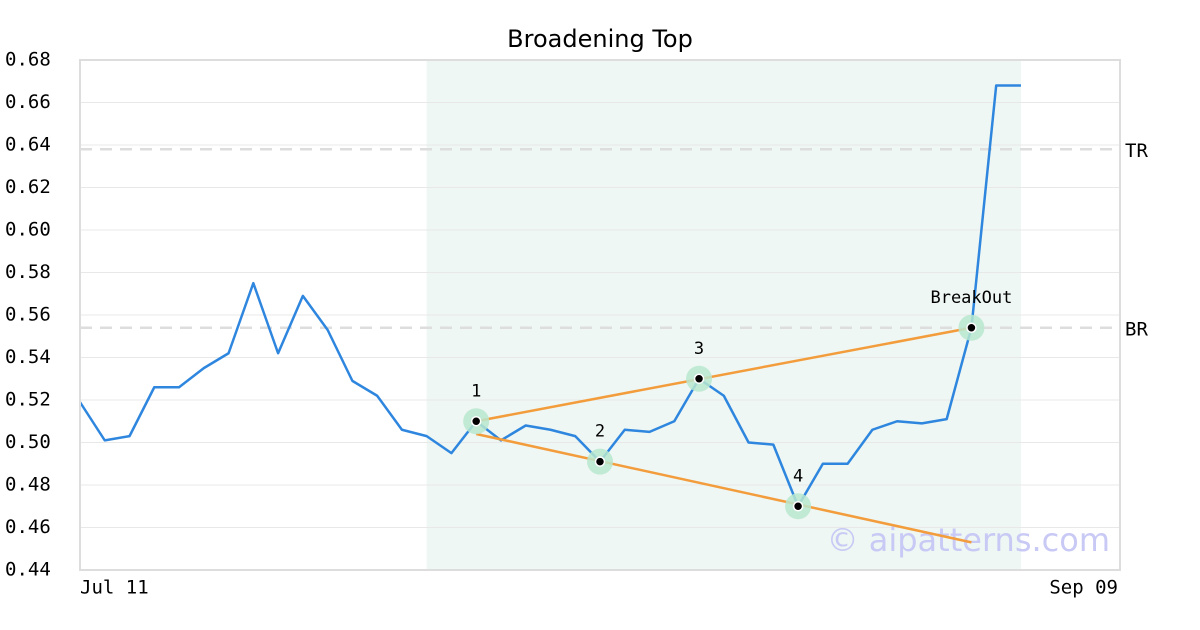 The width and height of the screenshot is (1200, 630). I want to click on level-label: BR, so click(1136, 329).